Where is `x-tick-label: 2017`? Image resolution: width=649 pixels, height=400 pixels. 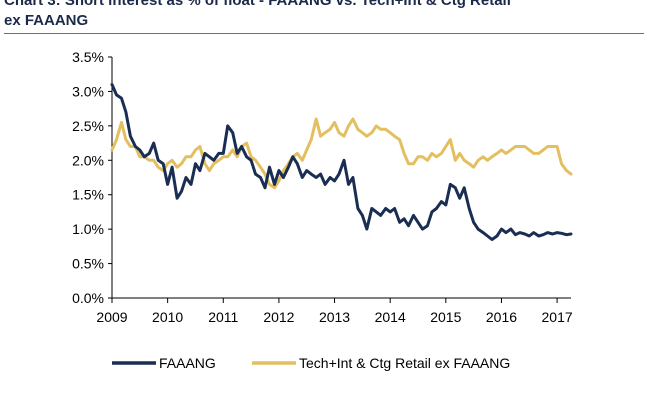
x-tick-label: 2017 is located at coordinates (557, 317).